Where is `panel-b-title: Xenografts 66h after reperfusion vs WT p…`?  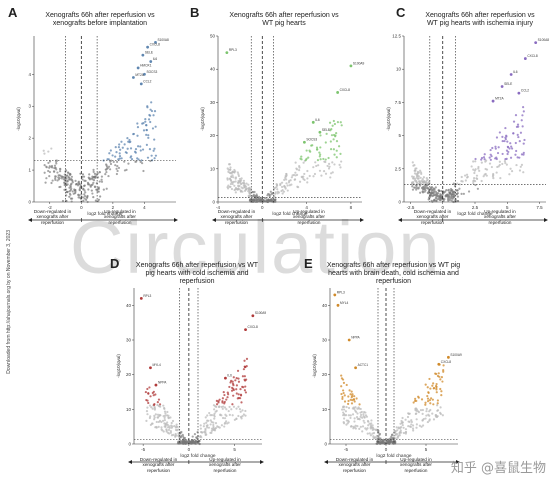
panel-b-title: Xenografts 66h after reperfusion vs WT p… is located at coordinates (284, 19).